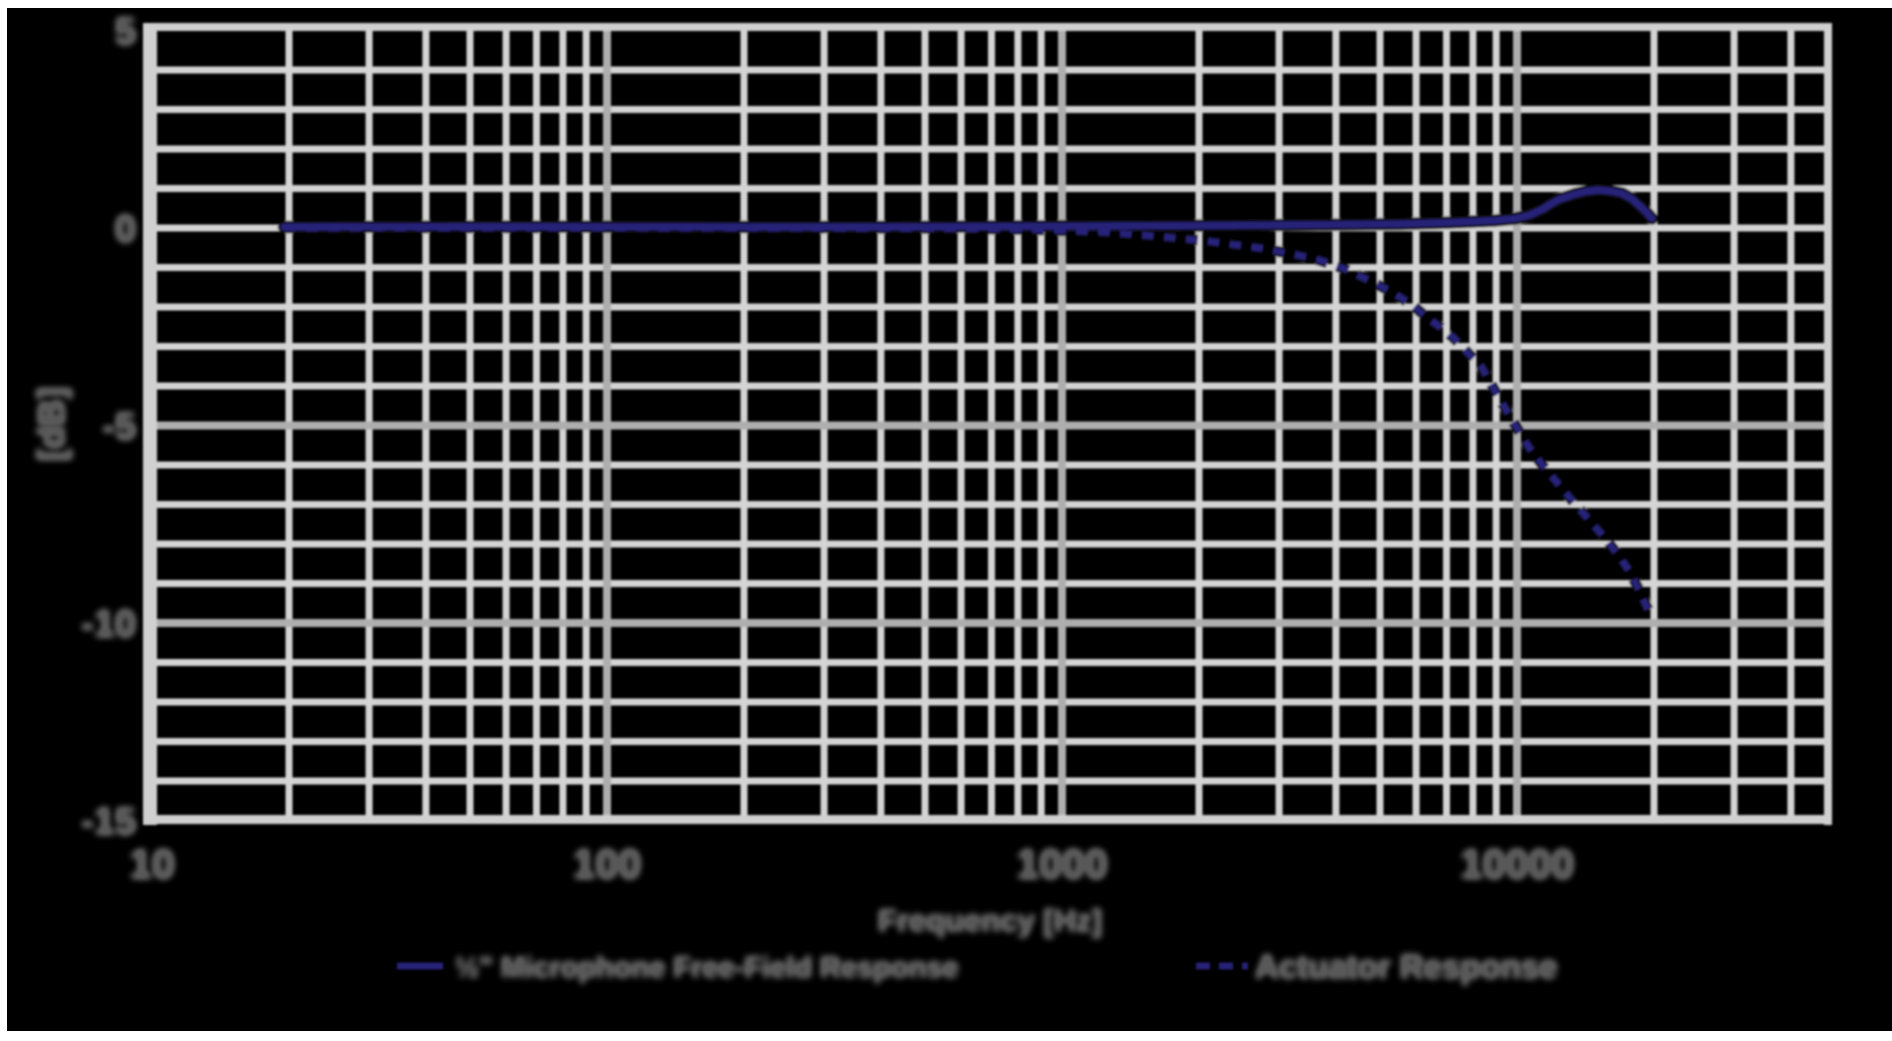 Image resolution: width=1892 pixels, height=1041 pixels. I want to click on svg-text: 1000, so click(1061, 864).